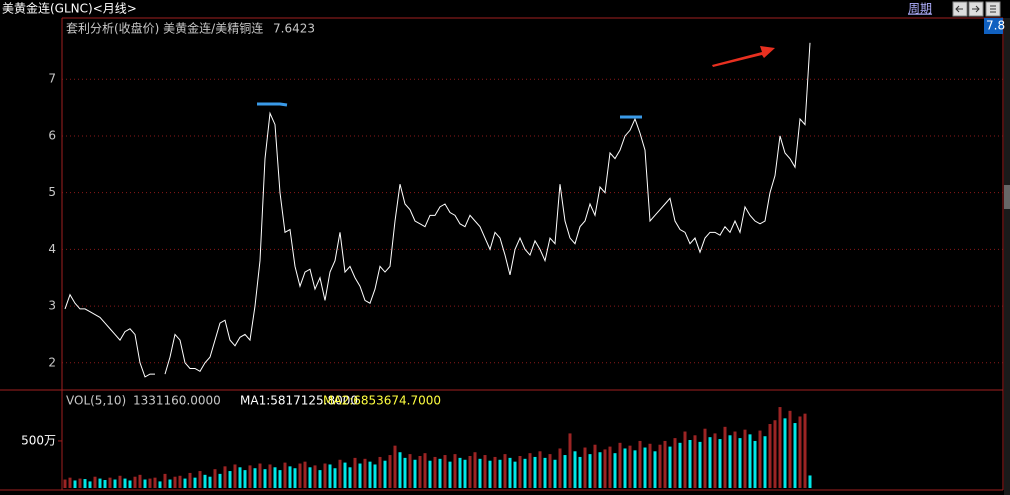  I want to click on y-tick-label: 5, so click(52, 192).